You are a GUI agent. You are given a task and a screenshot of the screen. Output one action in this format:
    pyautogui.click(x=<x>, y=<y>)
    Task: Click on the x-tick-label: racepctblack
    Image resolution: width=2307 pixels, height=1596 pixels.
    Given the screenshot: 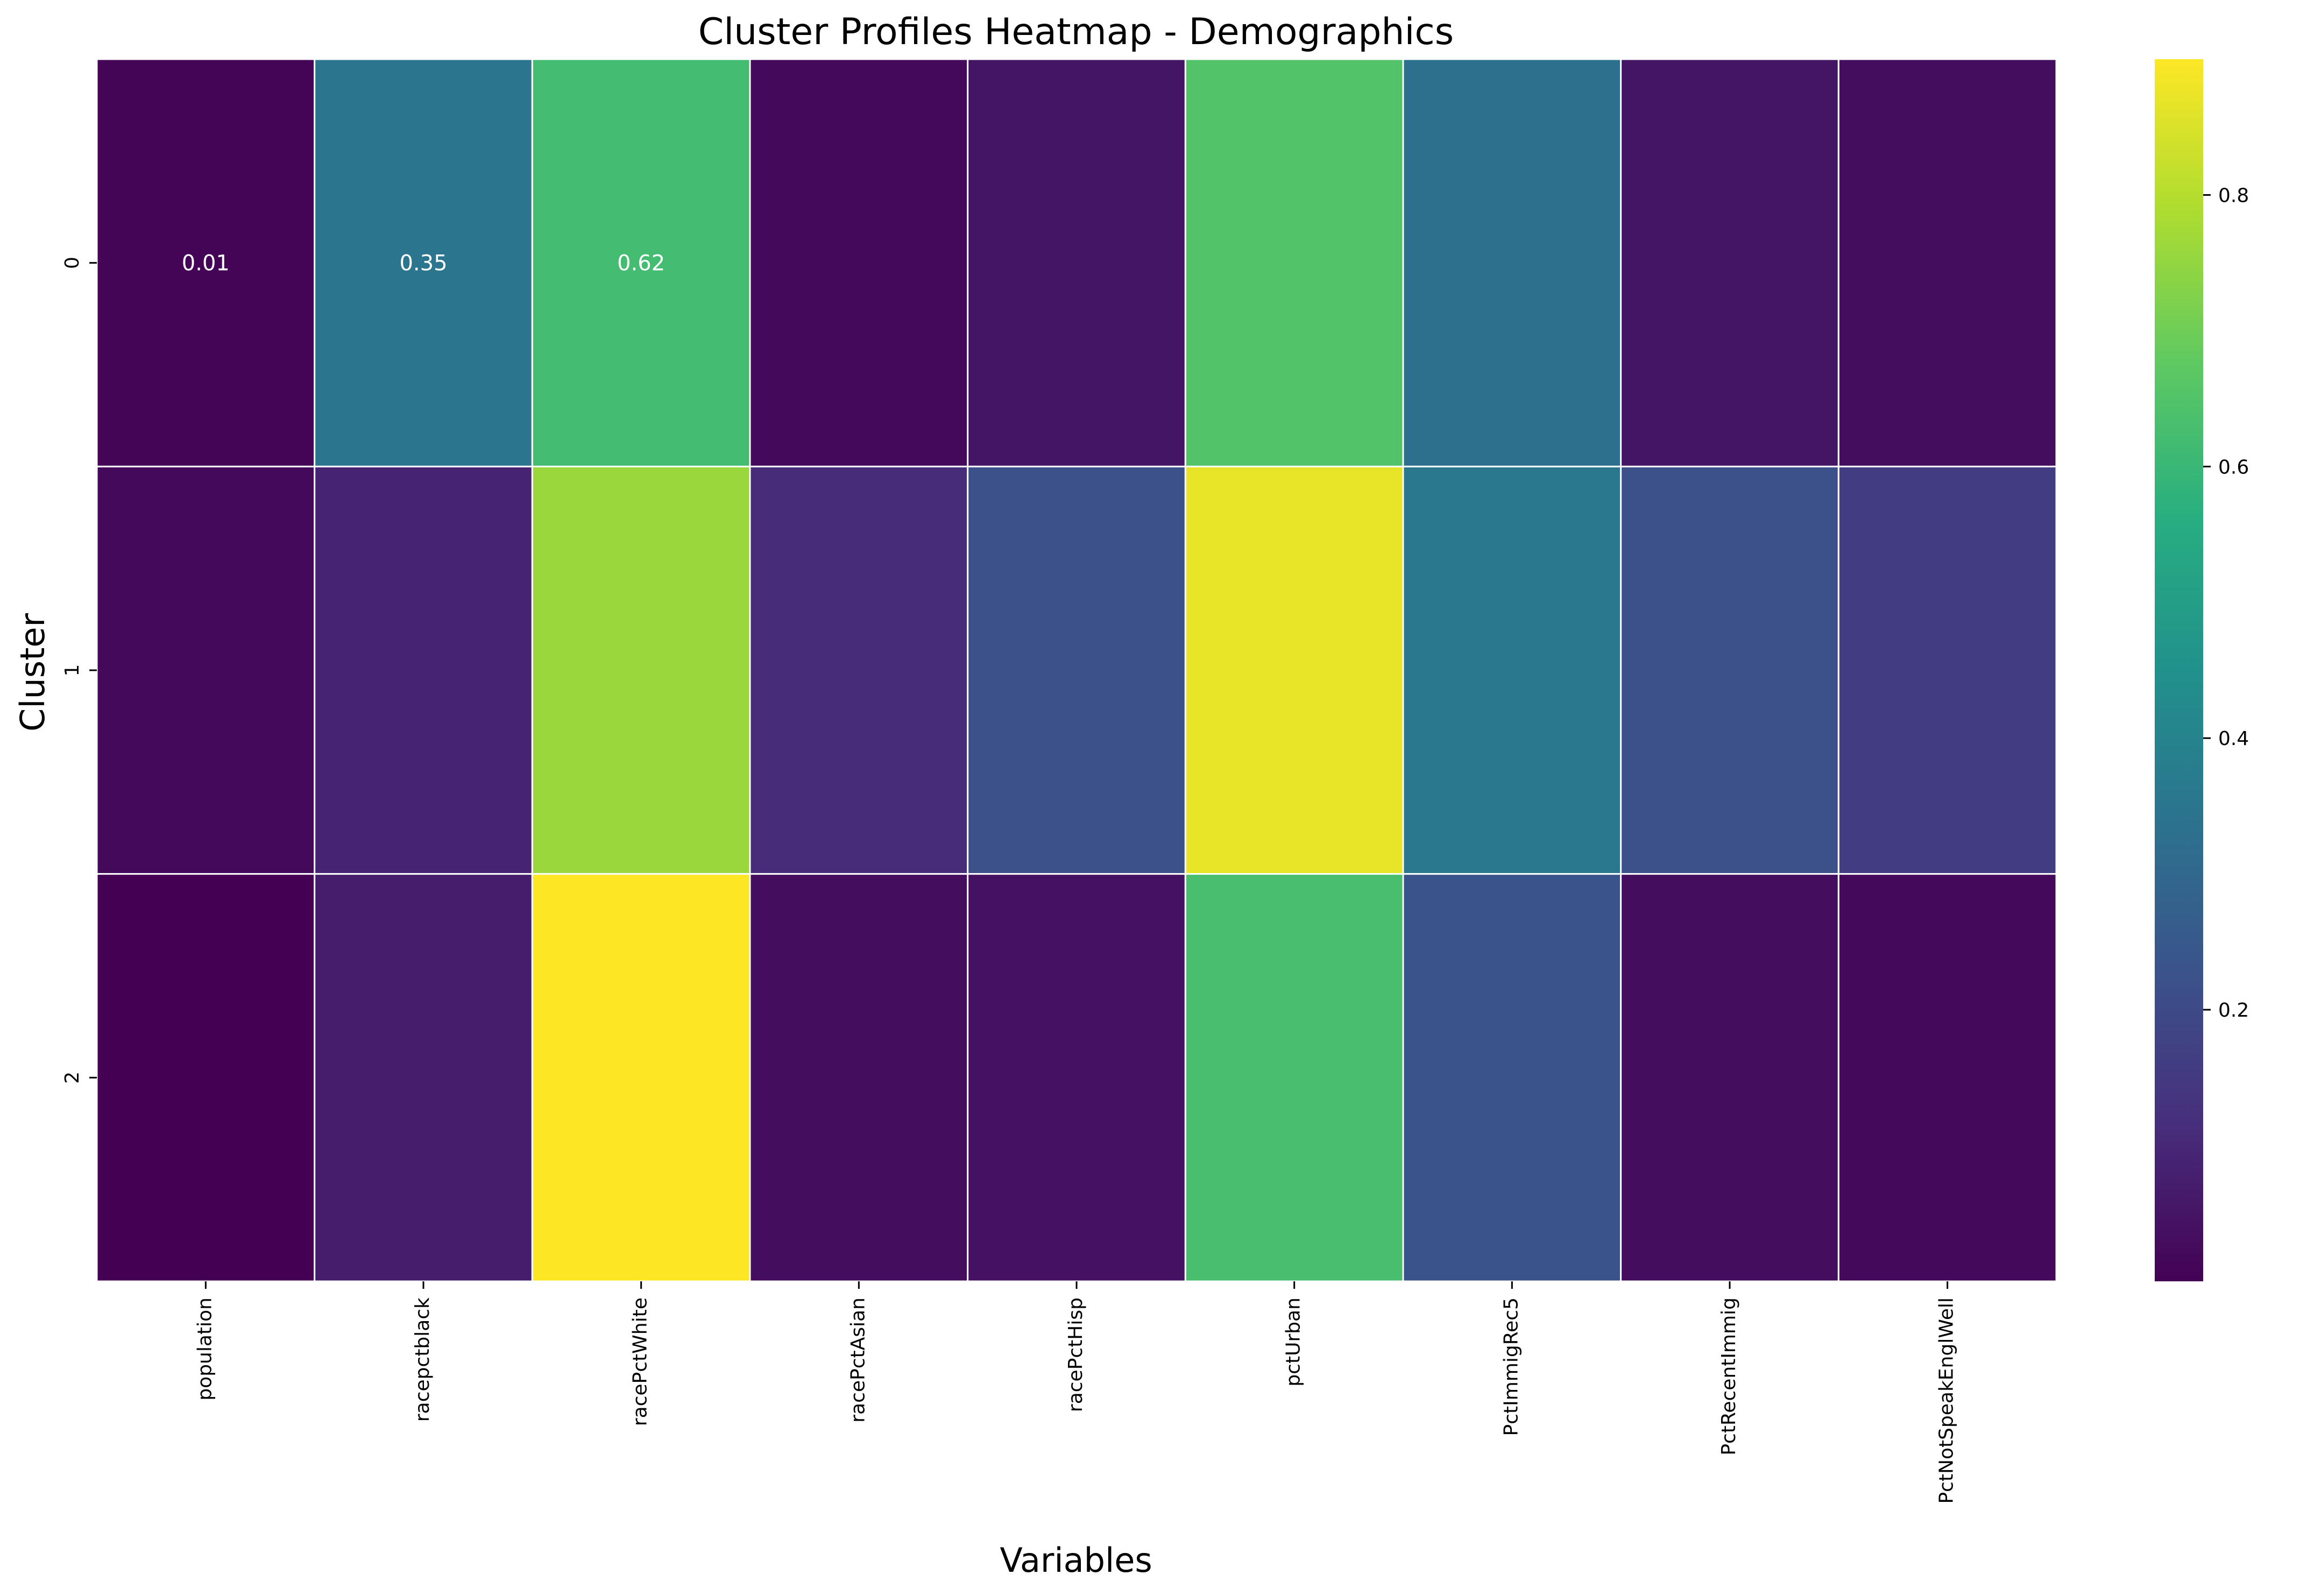 What is the action you would take?
    pyautogui.click(x=423, y=1359)
    